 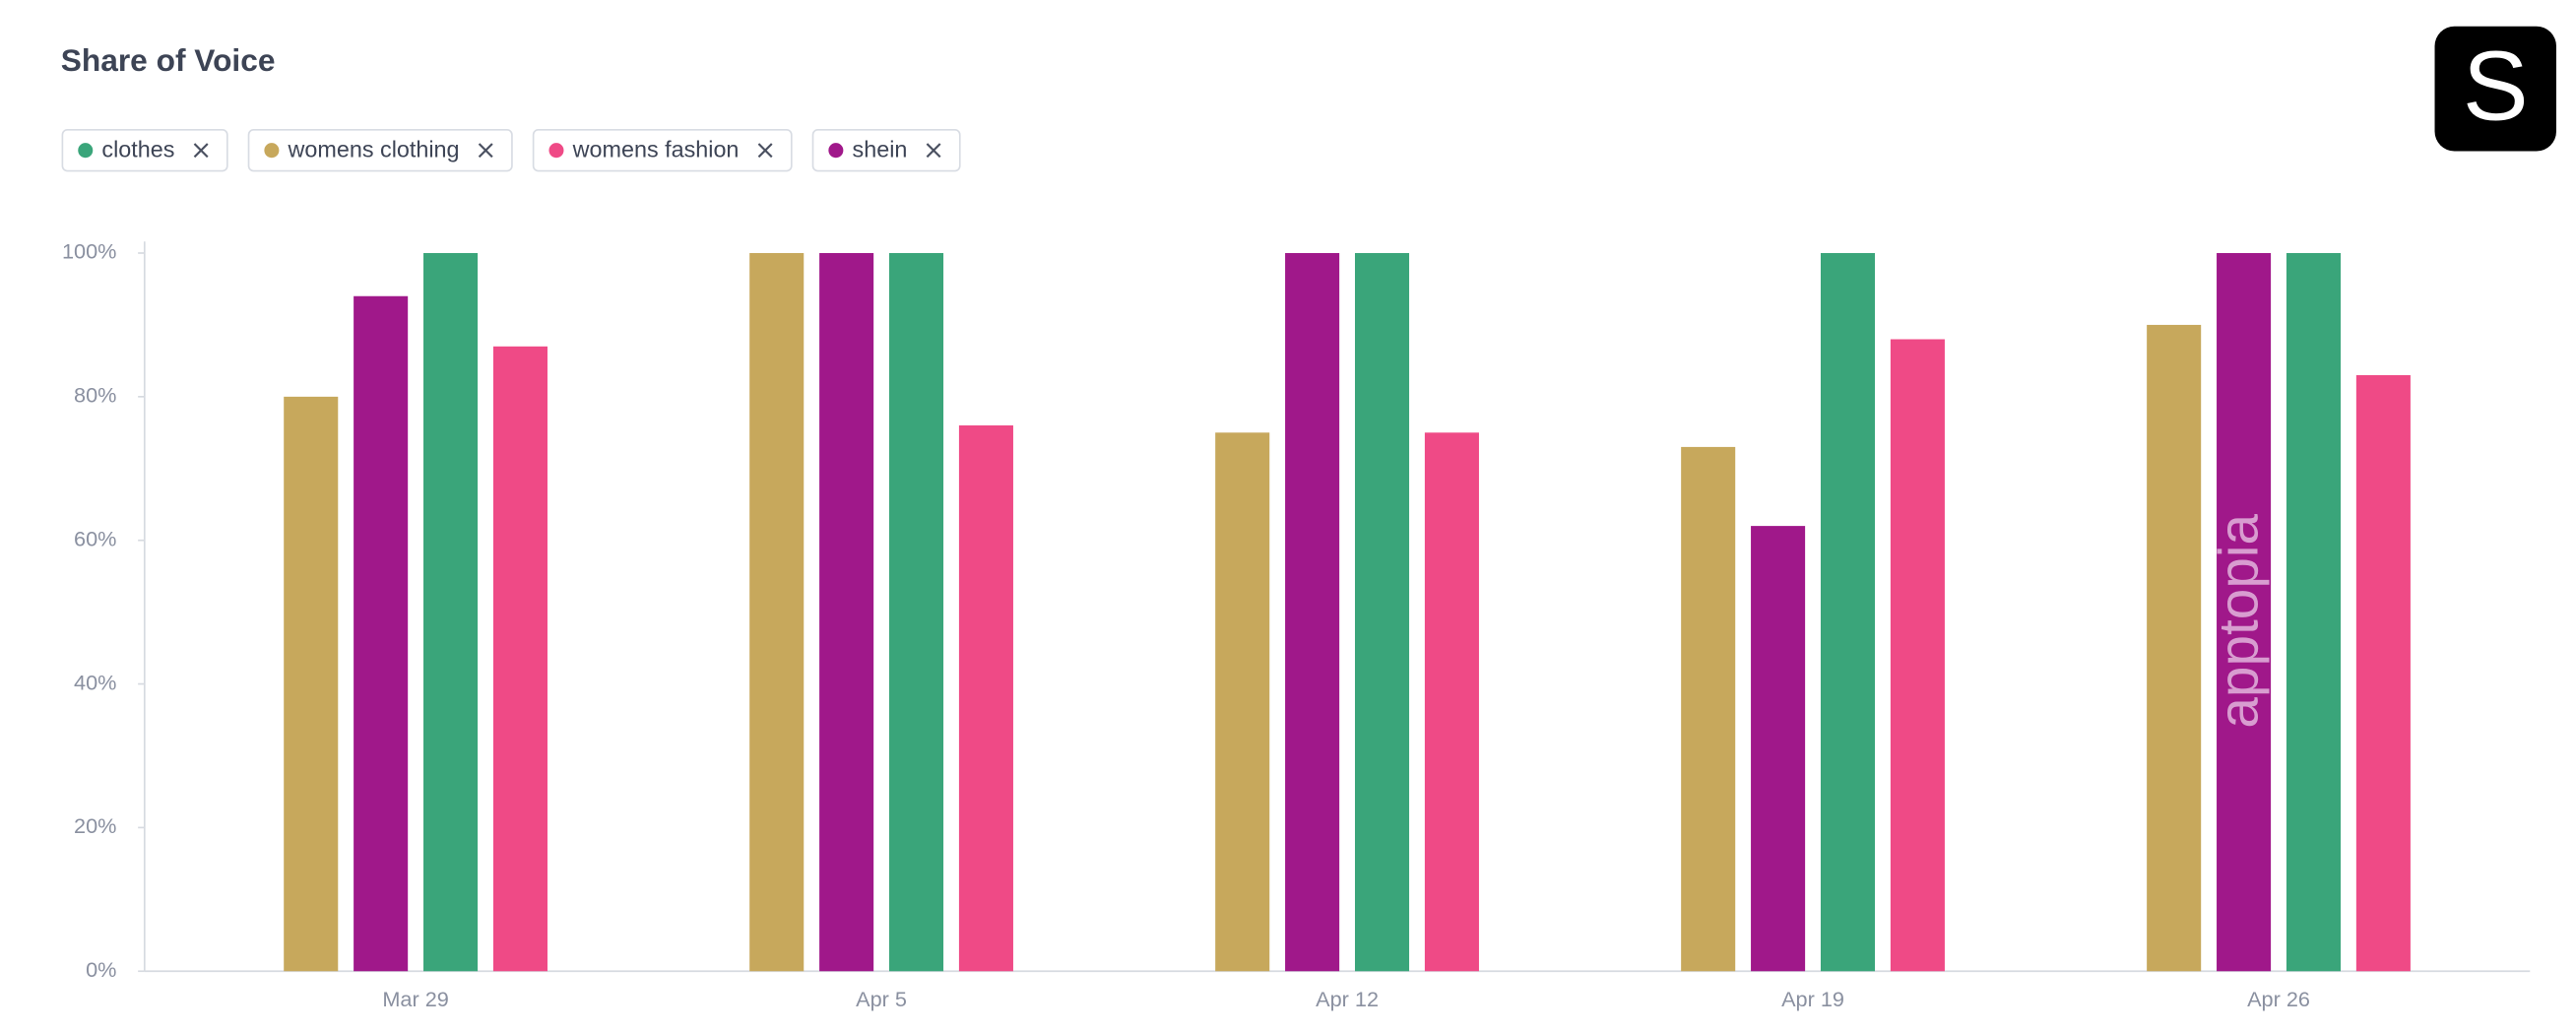 I want to click on legend-chip: clothes, so click(x=144, y=150).